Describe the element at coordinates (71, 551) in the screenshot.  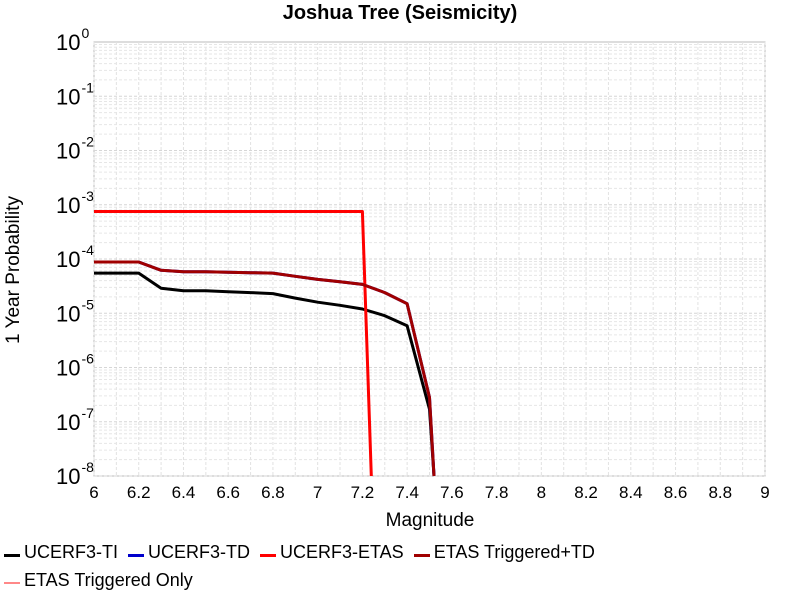
I see `legend-label: UCERF3-TI` at that location.